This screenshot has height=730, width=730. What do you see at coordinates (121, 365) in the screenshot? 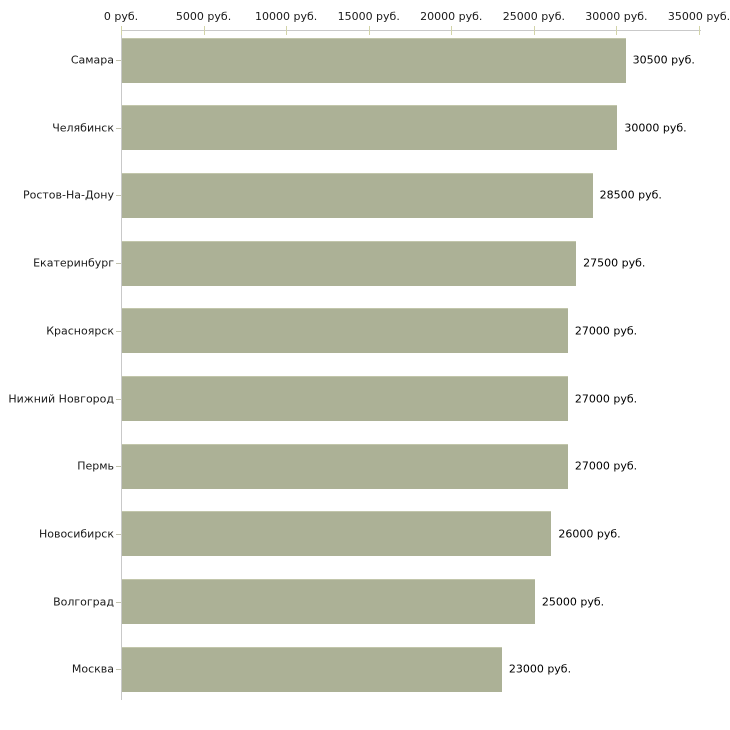
I see `y-axis-line` at bounding box center [121, 365].